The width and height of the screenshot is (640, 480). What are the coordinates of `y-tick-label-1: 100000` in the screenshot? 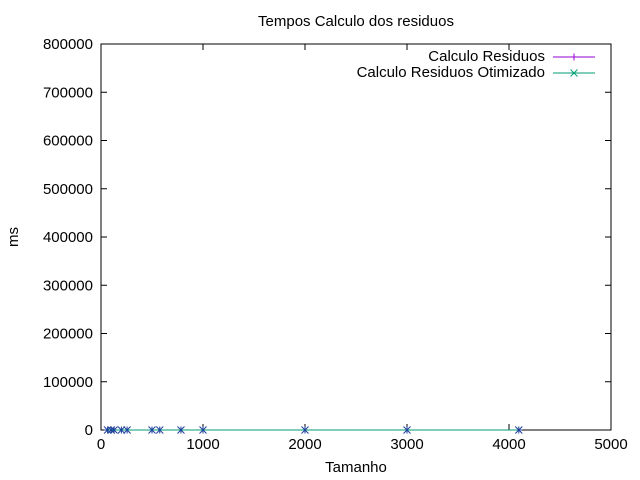 It's located at (68, 382).